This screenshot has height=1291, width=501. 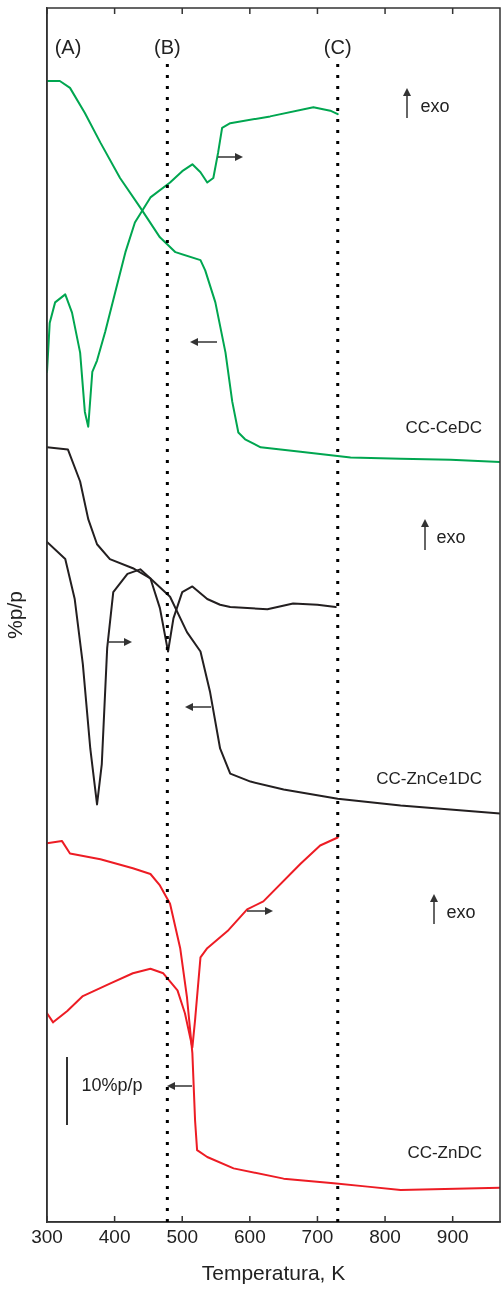 I want to click on x-axis-title: Temperatura, K, so click(x=273, y=1273).